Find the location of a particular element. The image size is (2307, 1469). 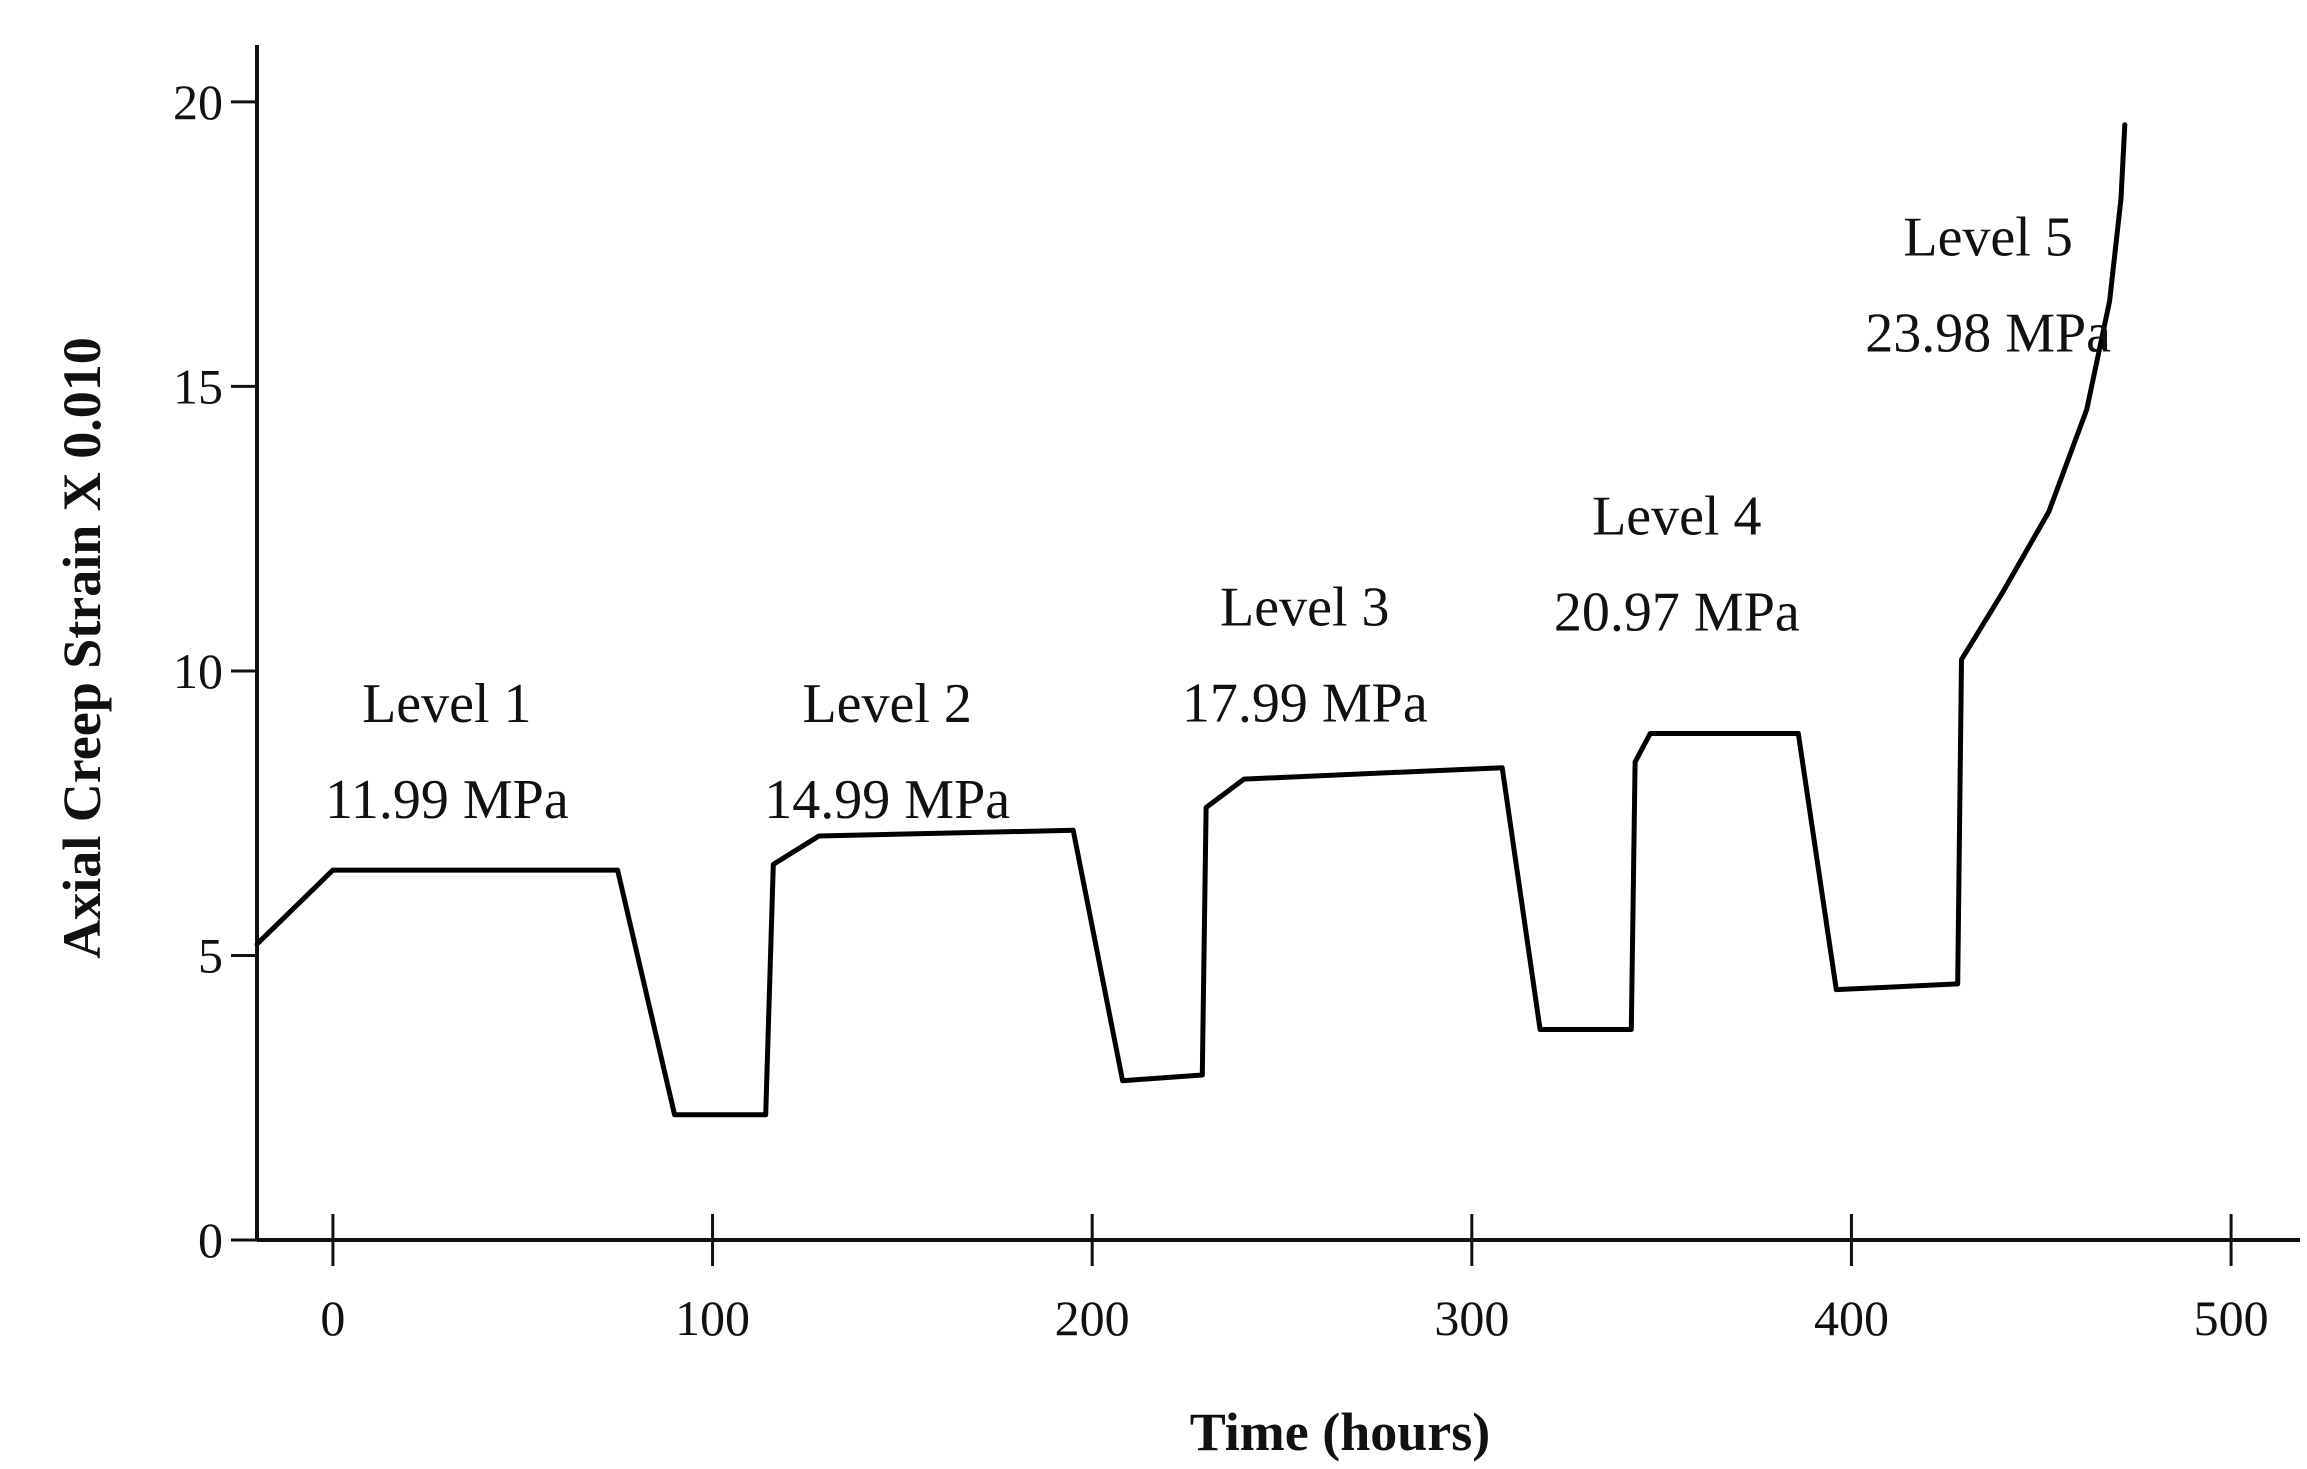

level-annotation: Level 3 17.99 MPa is located at coordinates (1305, 655).